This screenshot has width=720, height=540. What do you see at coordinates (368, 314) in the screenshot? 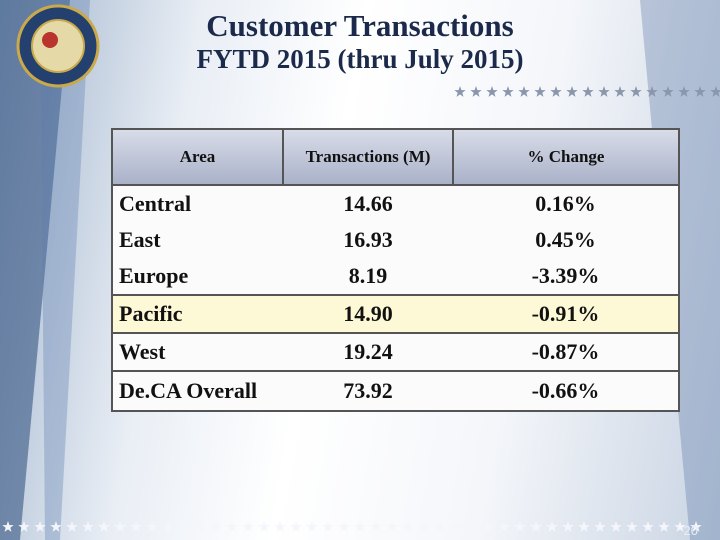
I see `cell: 14.90` at bounding box center [368, 314].